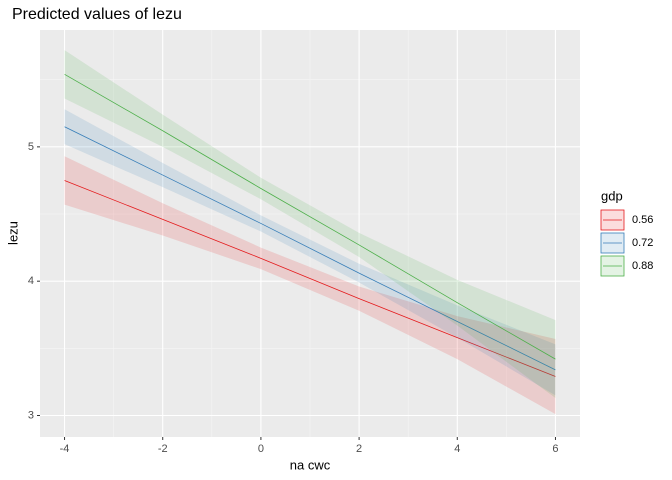 This screenshot has width=672, height=480. What do you see at coordinates (31, 281) in the screenshot?
I see `y-tick-label: 4` at bounding box center [31, 281].